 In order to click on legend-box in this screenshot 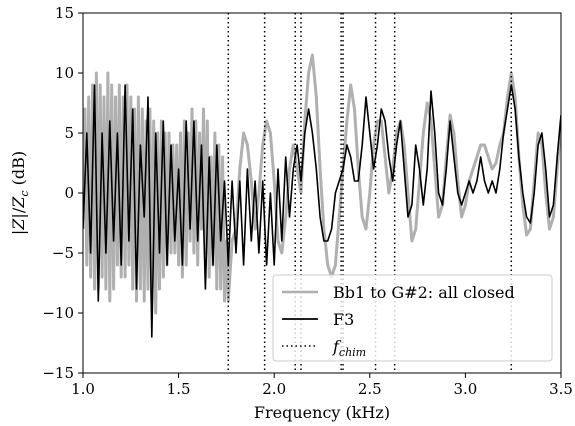, I will do `click(412, 318)`.